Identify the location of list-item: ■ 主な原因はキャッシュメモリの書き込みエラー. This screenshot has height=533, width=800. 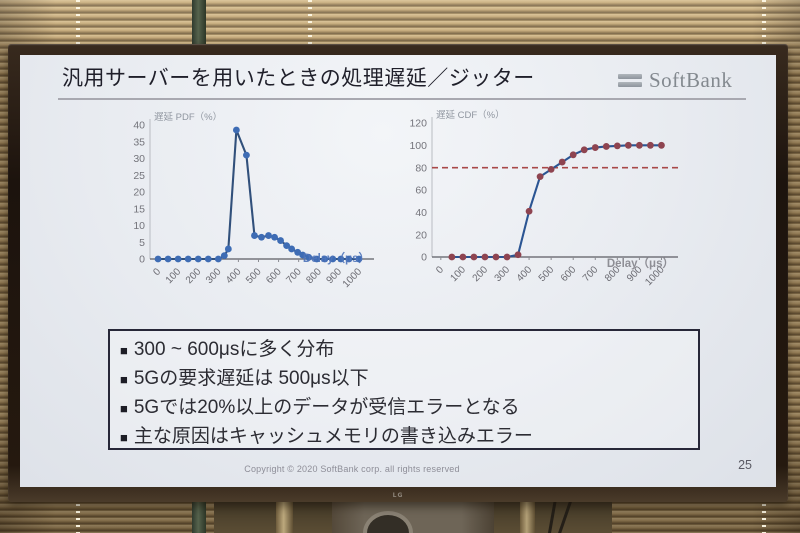
(409, 437).